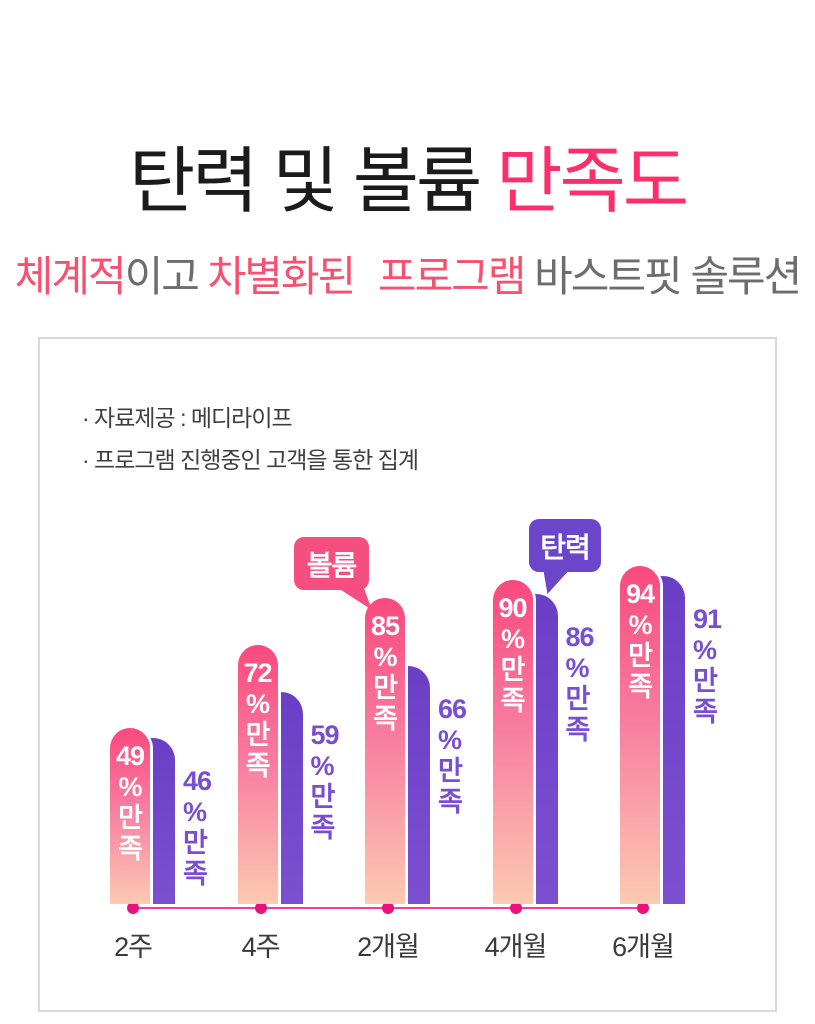 This screenshot has height=1024, width=815. What do you see at coordinates (512, 654) in the screenshot?
I see `bar-value-label-volume: 90% 만 족` at bounding box center [512, 654].